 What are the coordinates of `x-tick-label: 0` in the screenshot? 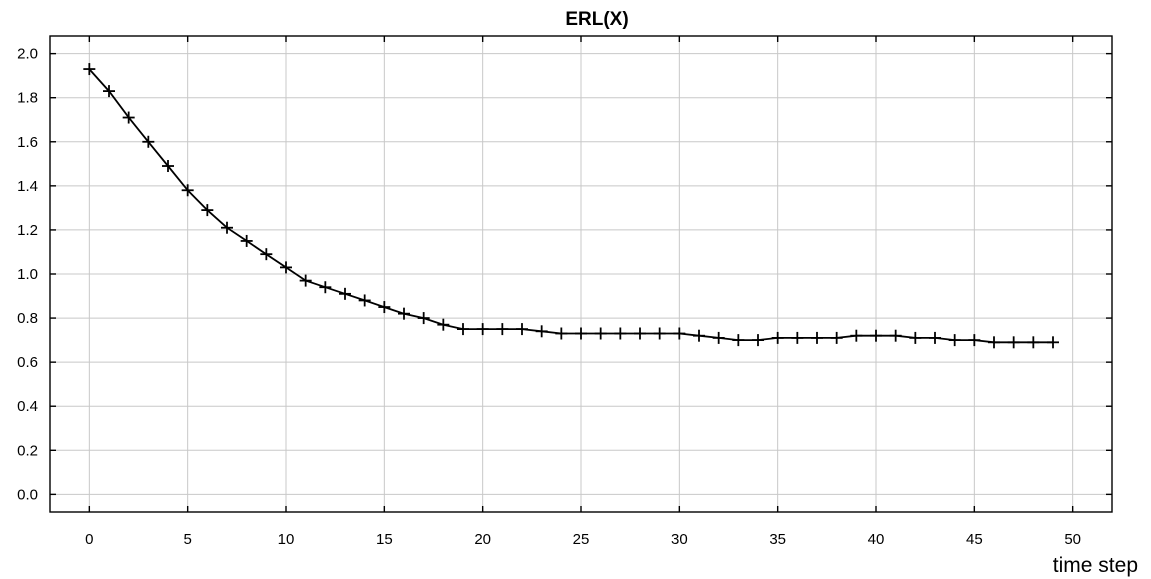 It's located at (89, 539).